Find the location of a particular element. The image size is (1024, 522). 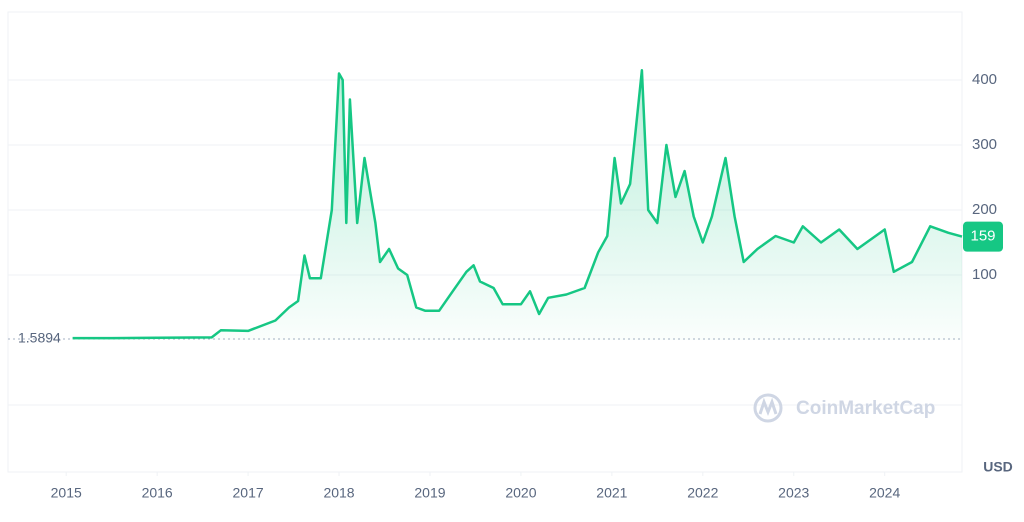

y-tick-label: 100 is located at coordinates (984, 274).